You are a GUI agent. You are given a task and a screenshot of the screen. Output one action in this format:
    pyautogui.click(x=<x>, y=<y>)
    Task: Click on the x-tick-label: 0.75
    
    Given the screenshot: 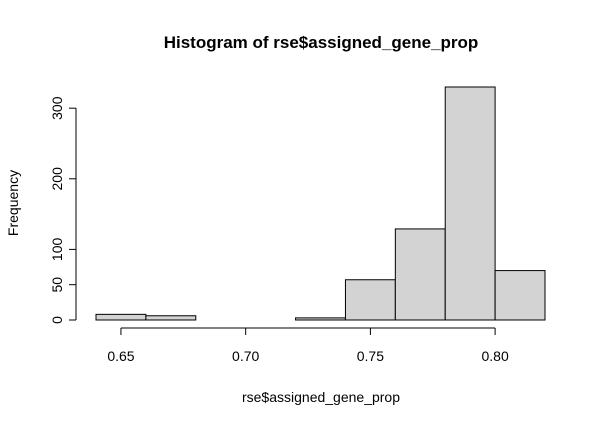 What is the action you would take?
    pyautogui.click(x=370, y=356)
    